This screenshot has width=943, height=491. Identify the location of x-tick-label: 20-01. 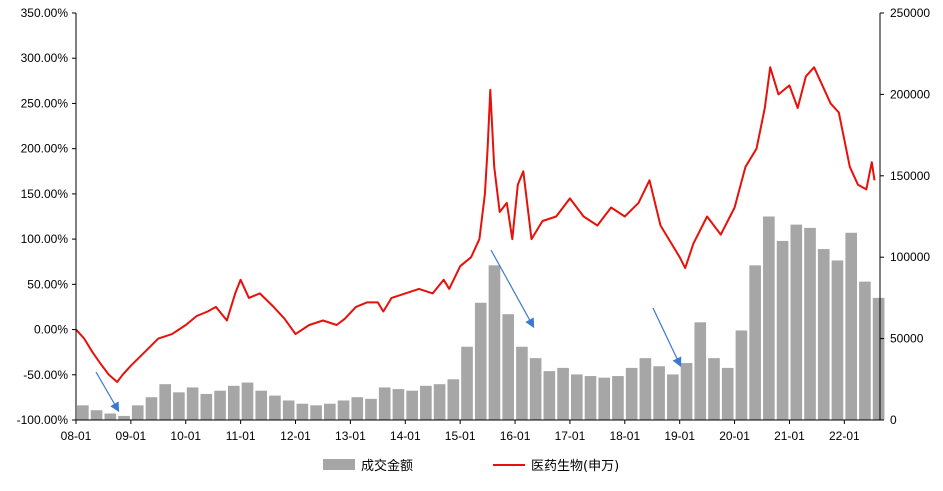
(734, 436).